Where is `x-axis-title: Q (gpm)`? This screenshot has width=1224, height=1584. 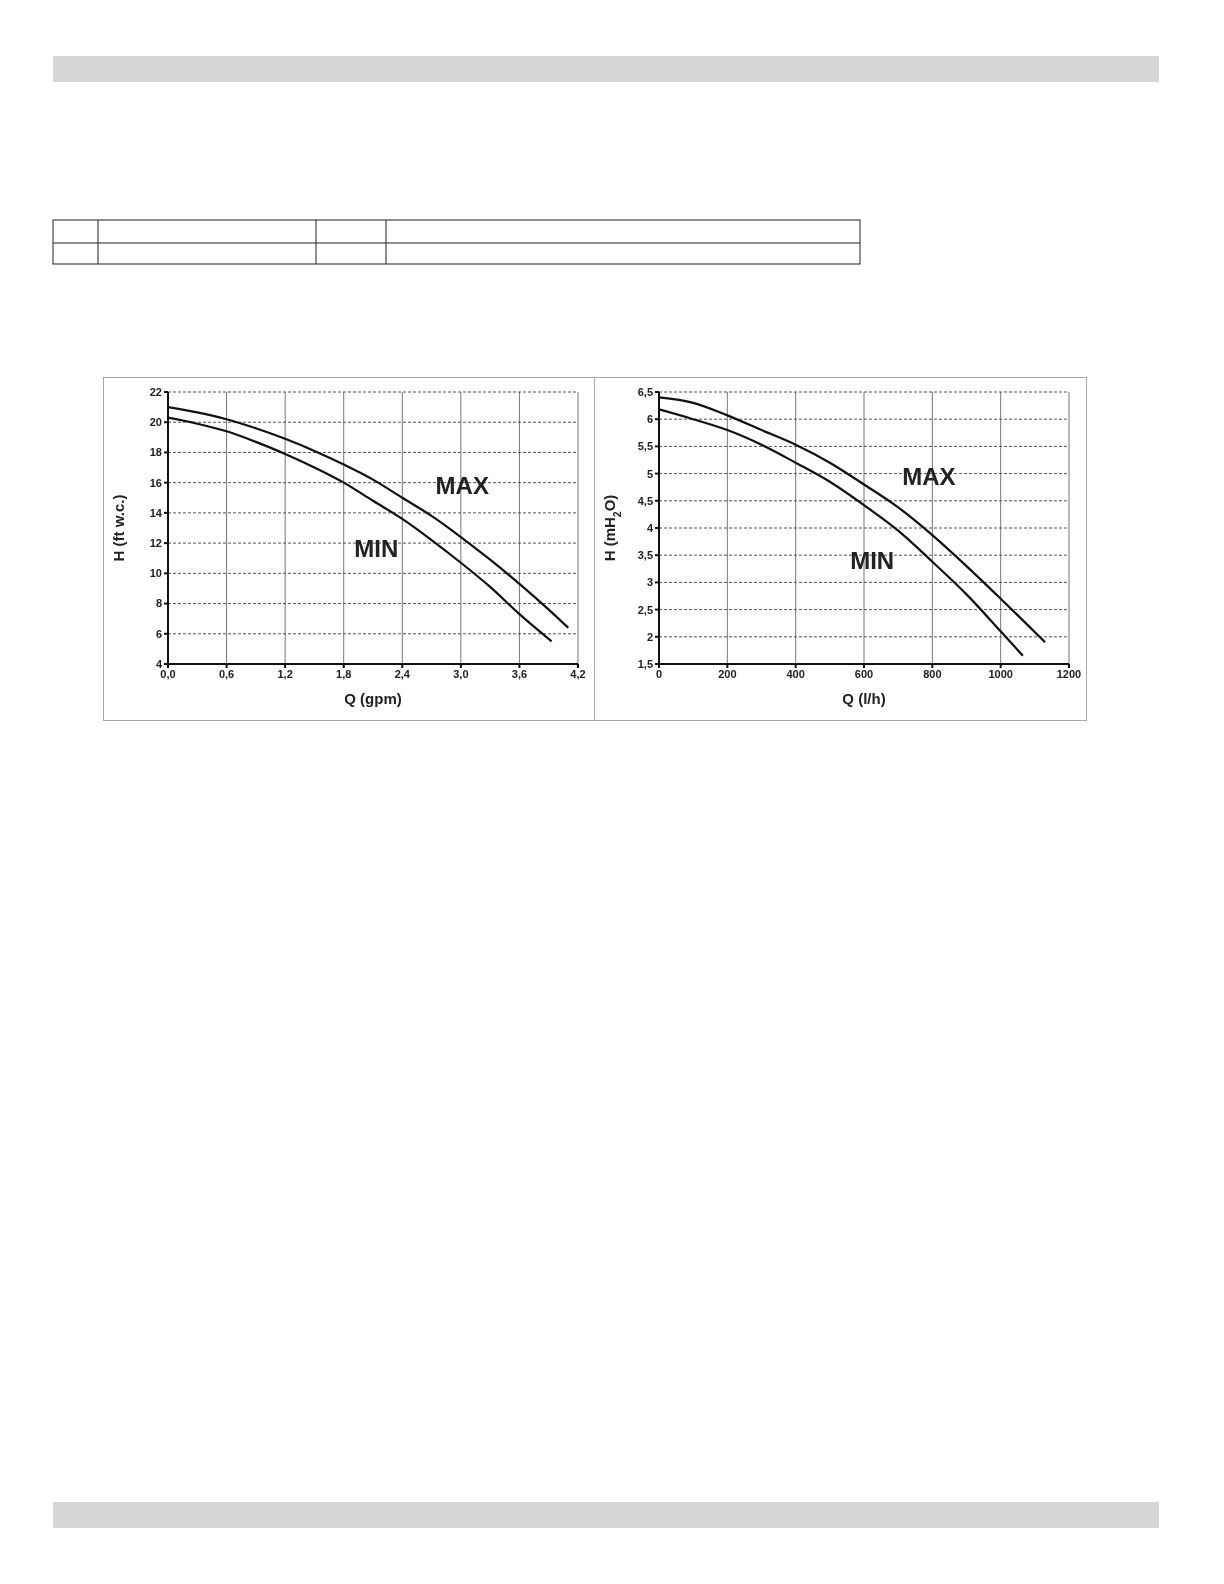 x-axis-title: Q (gpm) is located at coordinates (373, 698).